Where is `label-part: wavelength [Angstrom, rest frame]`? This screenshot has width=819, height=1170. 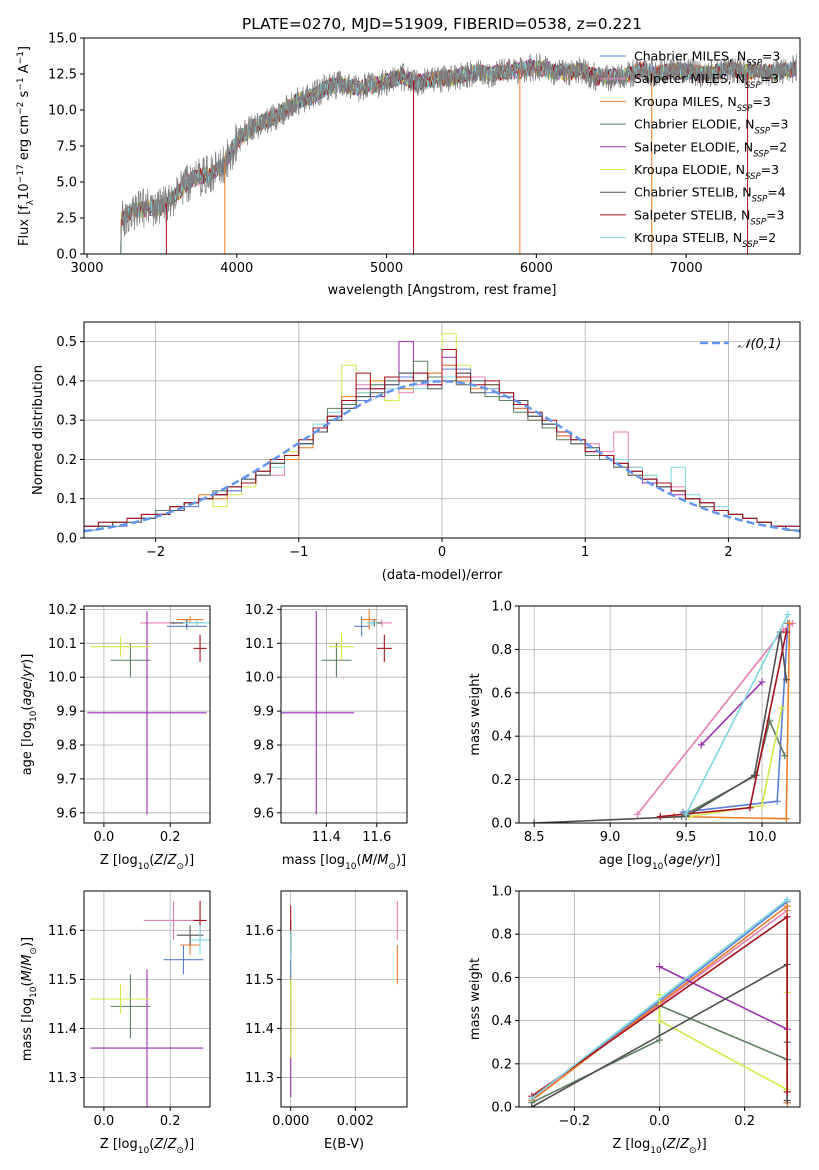 label-part: wavelength [Angstrom, rest frame] is located at coordinates (442, 290).